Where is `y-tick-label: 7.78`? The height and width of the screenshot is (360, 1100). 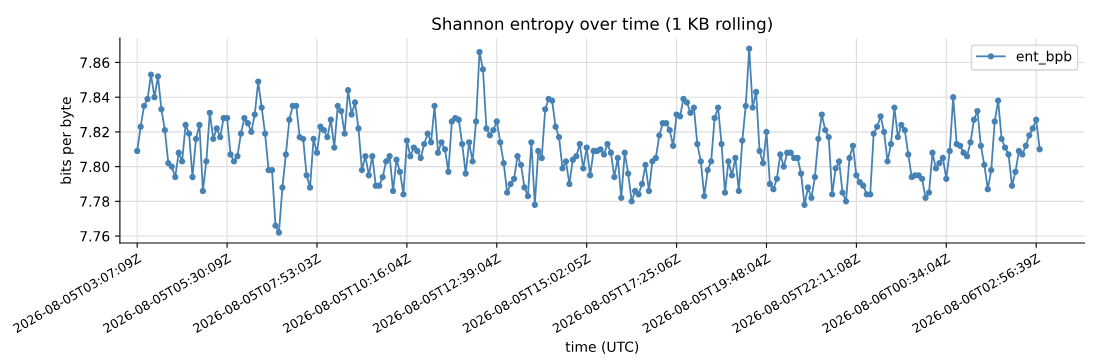
y-tick-label: 7.78 is located at coordinates (95, 201).